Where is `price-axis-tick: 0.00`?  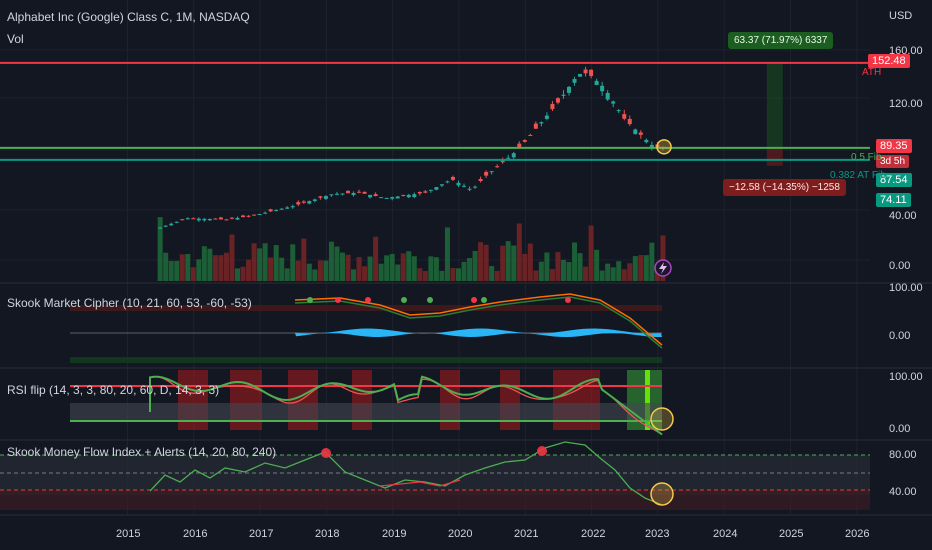
price-axis-tick: 0.00 is located at coordinates (900, 266).